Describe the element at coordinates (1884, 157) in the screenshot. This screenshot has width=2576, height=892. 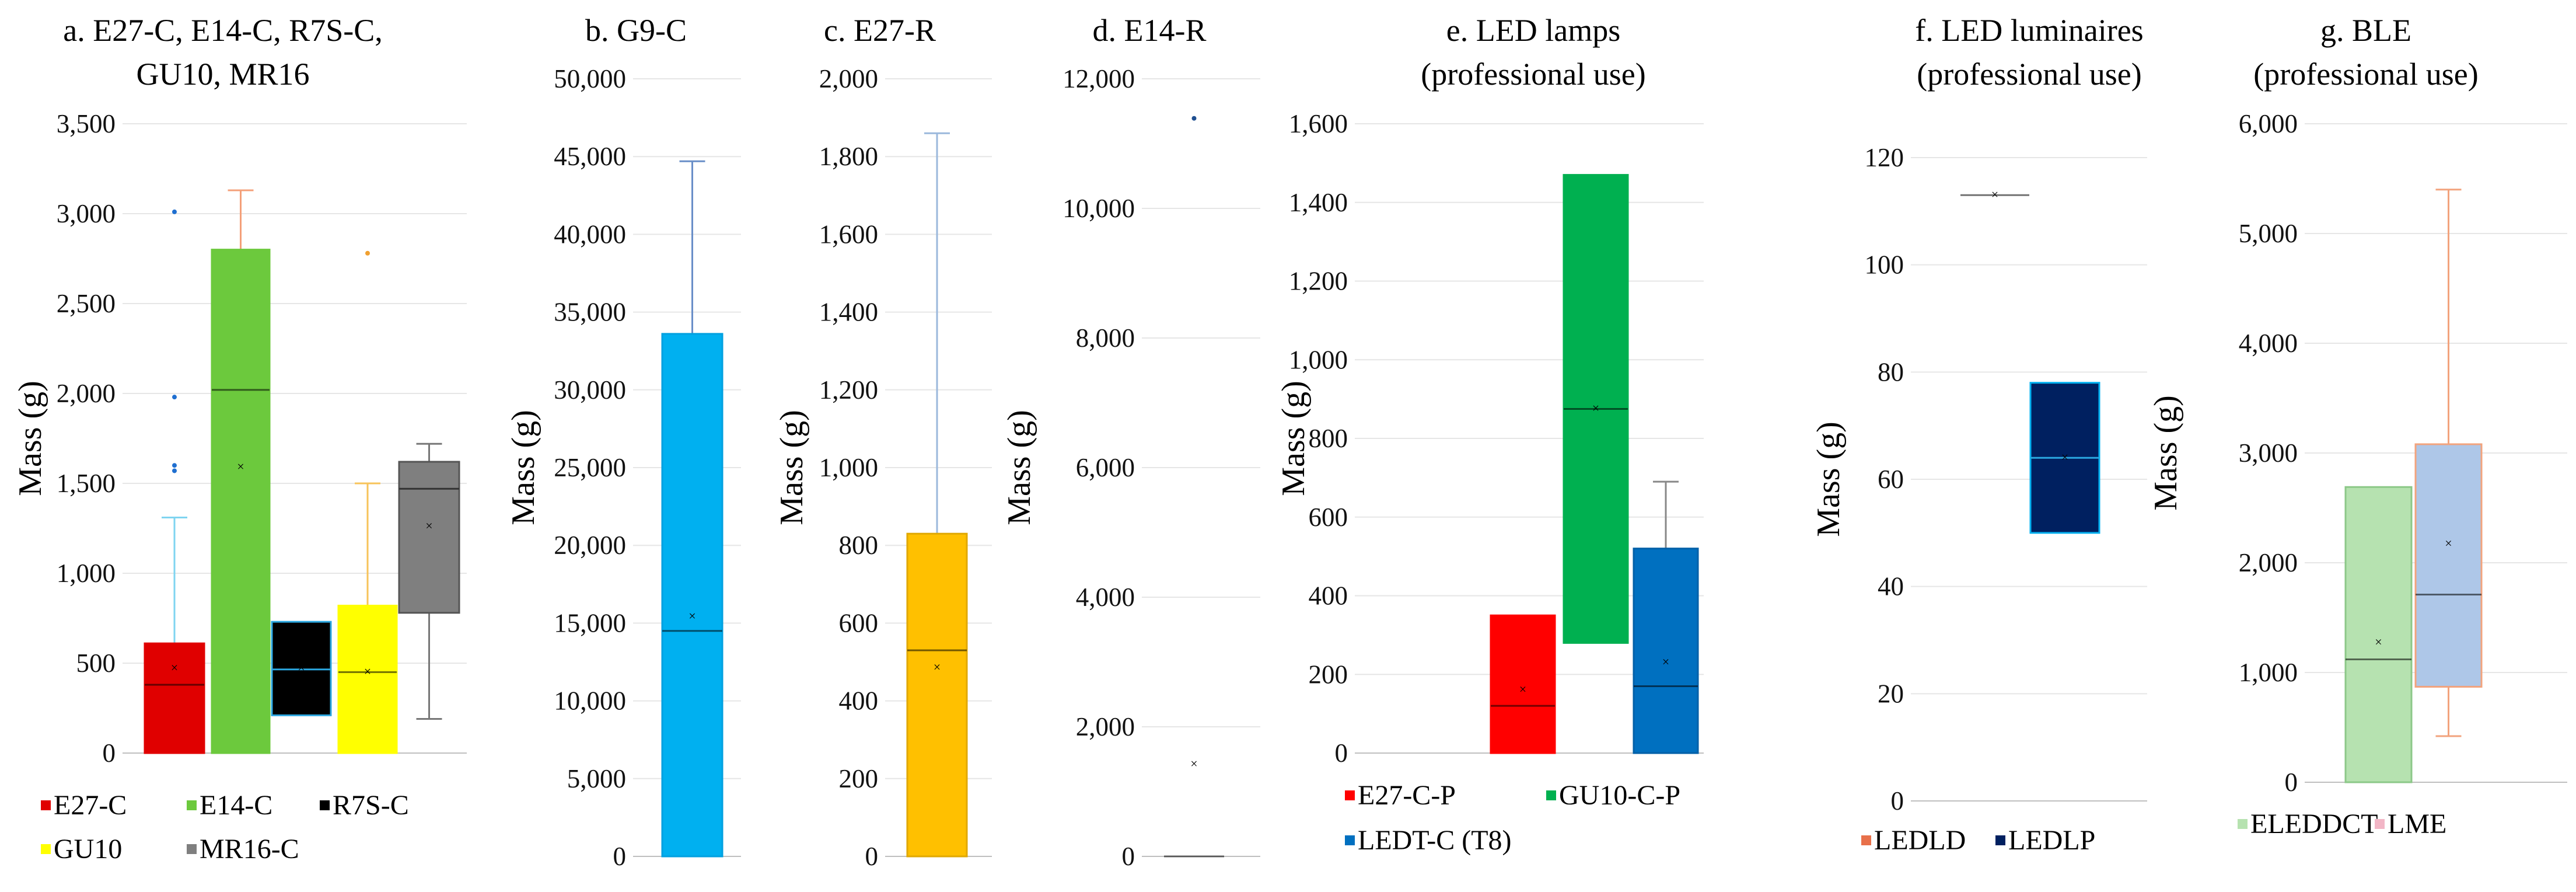
I see `y-tick-label: 120` at that location.